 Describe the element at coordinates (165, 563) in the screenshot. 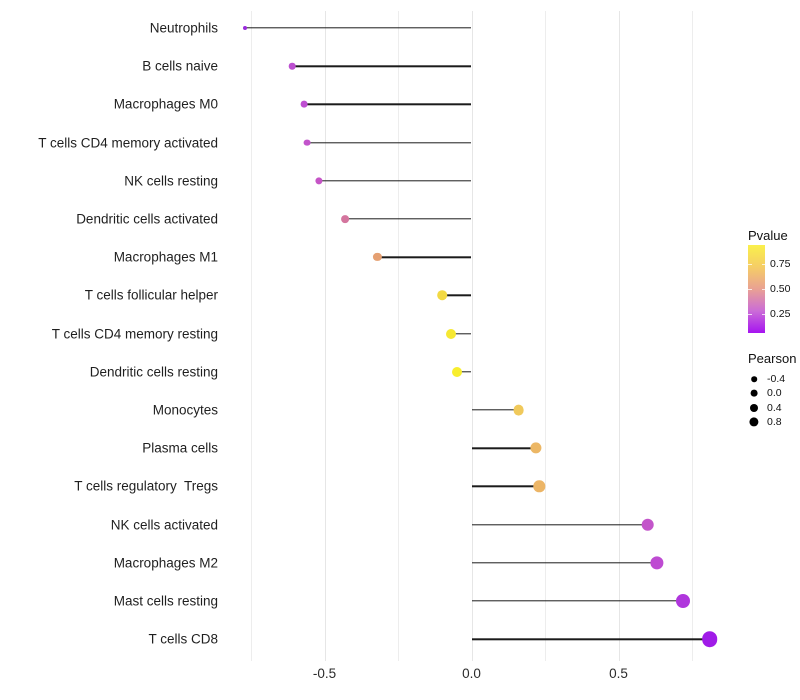

I see `category-label: Macrophages M2` at that location.